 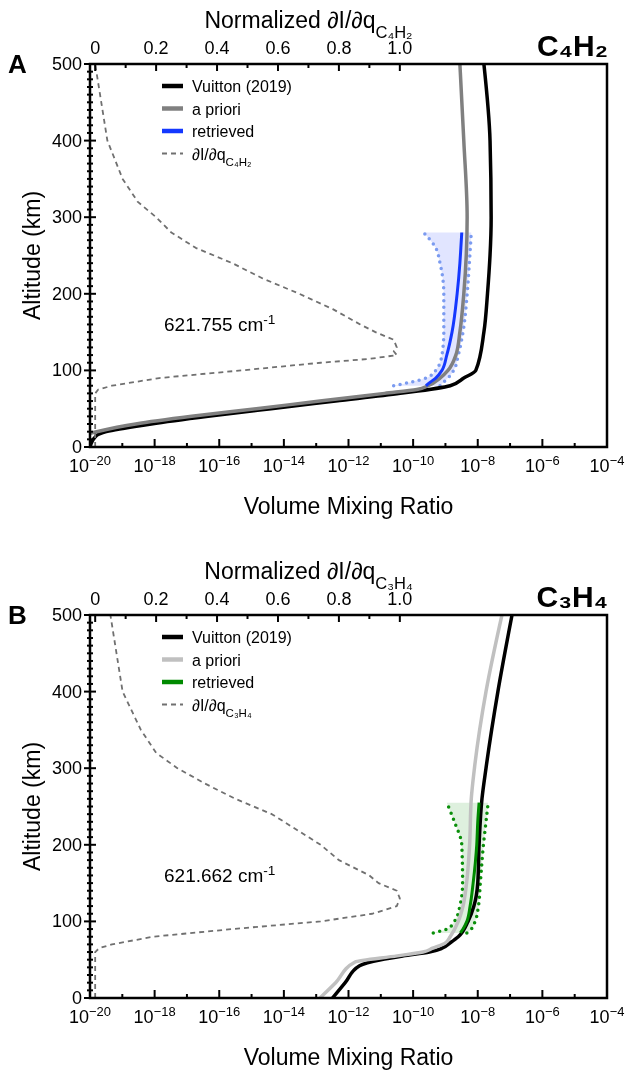 What do you see at coordinates (222, 156) in the screenshot?
I see `legend-label: ∂I/∂q$_{C₄H₂}$` at bounding box center [222, 156].